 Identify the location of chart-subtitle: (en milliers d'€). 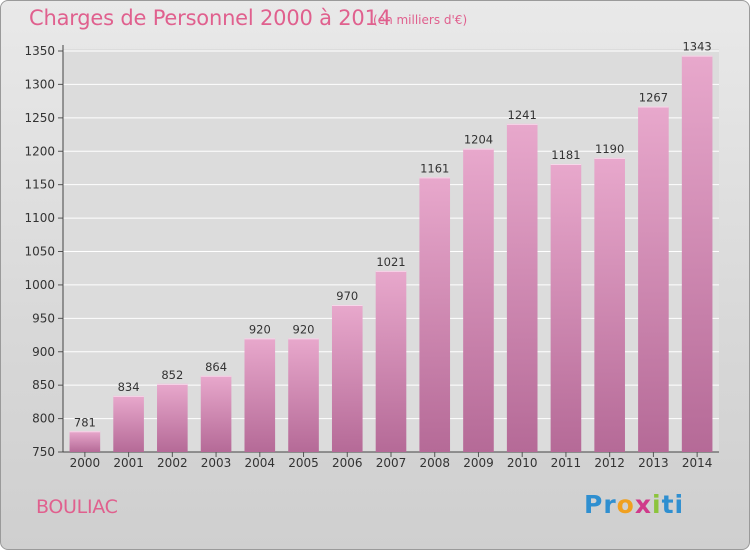
(420, 20).